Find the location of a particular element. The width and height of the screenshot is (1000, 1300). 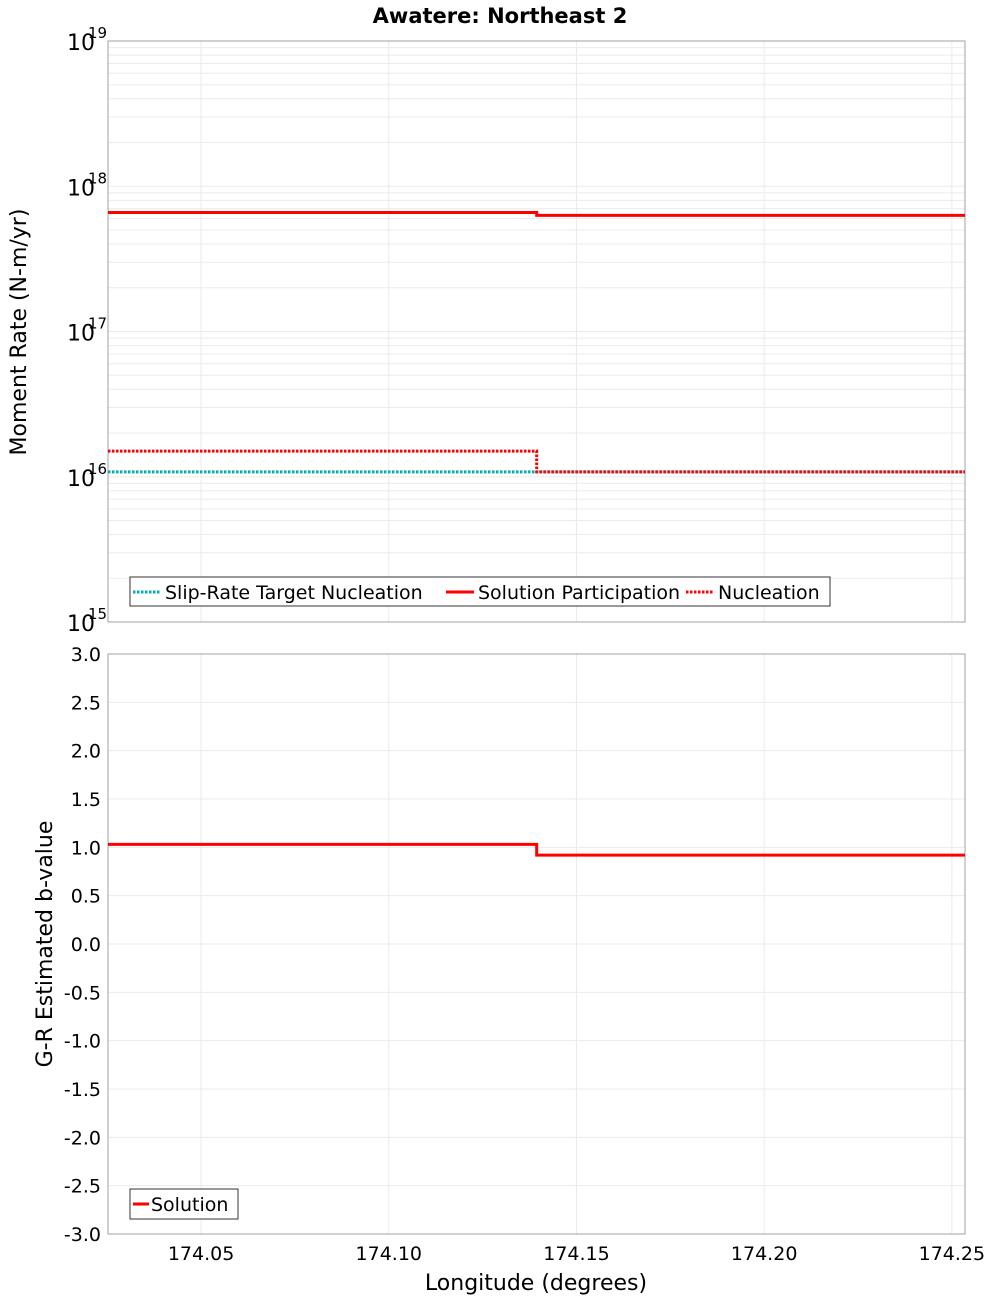

series-line-solution is located at coordinates (536, 849).